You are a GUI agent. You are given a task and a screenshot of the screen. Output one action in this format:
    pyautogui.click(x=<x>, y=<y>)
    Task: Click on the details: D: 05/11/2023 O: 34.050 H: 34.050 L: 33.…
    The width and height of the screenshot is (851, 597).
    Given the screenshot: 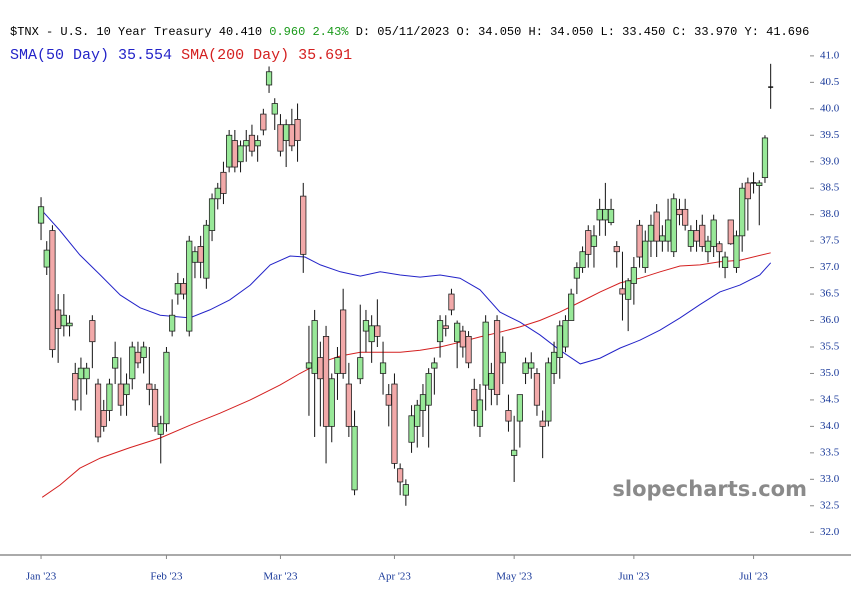 What is the action you would take?
    pyautogui.click(x=583, y=32)
    